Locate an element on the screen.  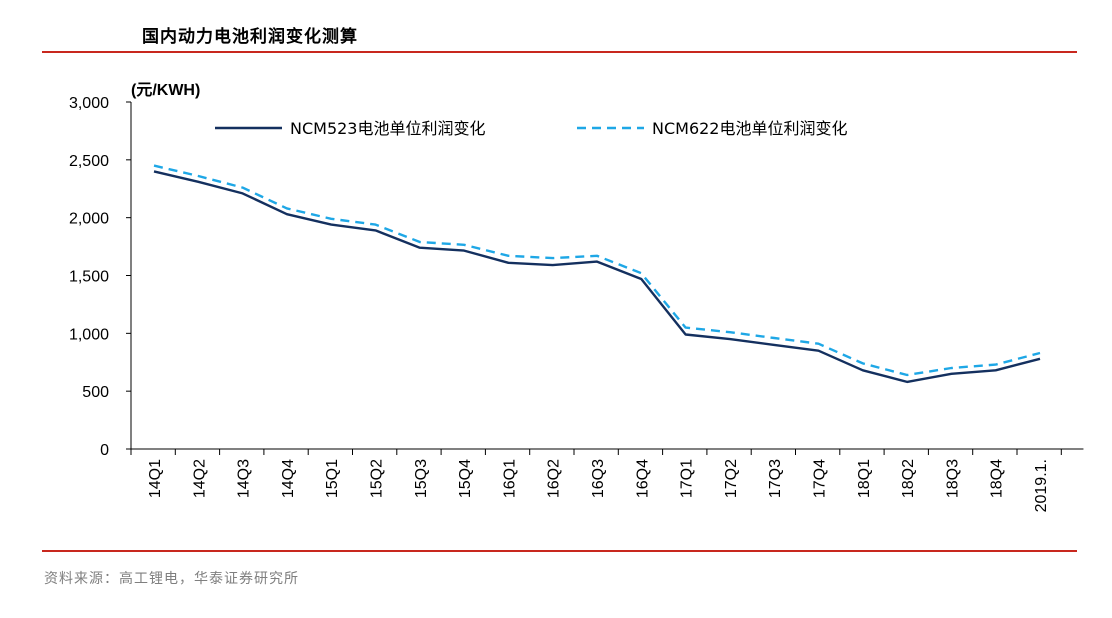
x-tick-label: 17Q1 is located at coordinates (687, 478).